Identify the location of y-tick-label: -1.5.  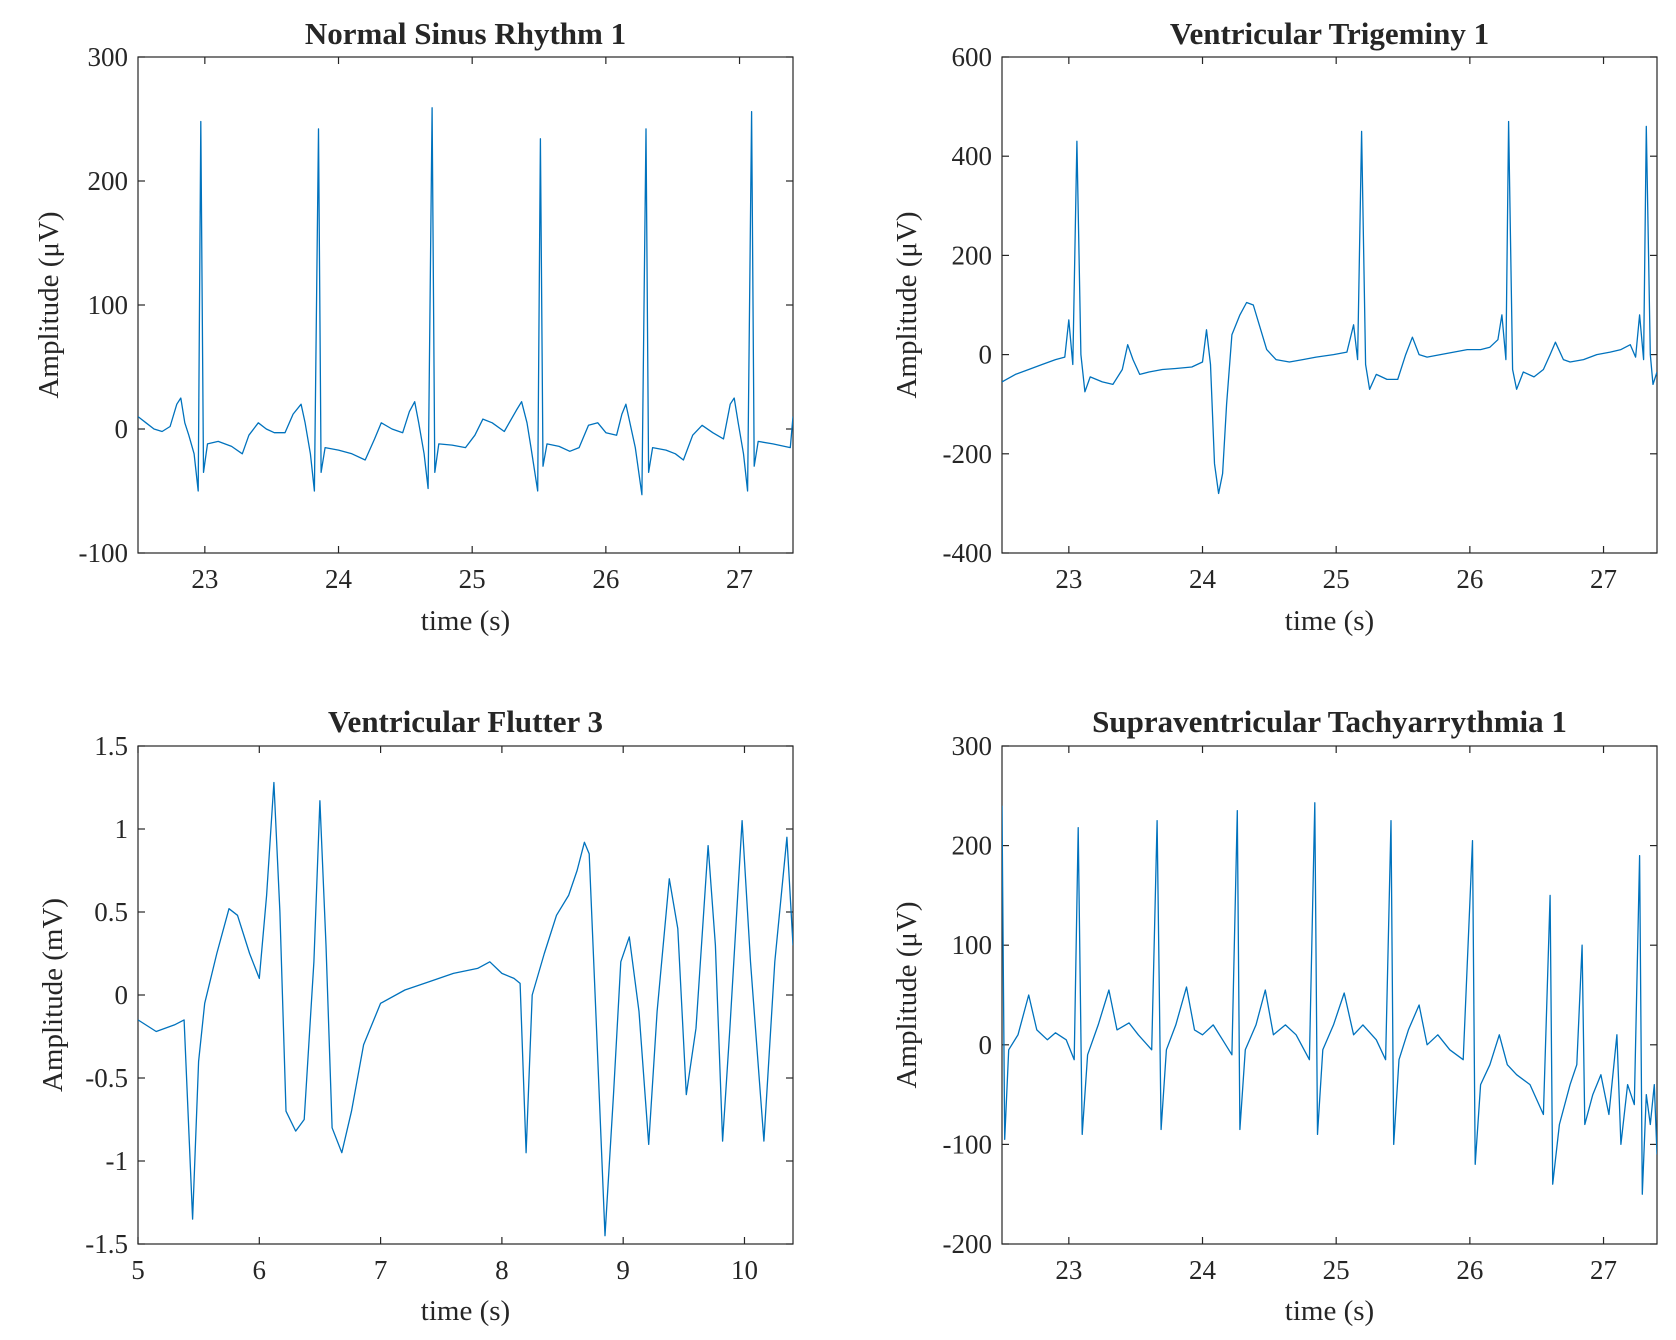
(106, 1244).